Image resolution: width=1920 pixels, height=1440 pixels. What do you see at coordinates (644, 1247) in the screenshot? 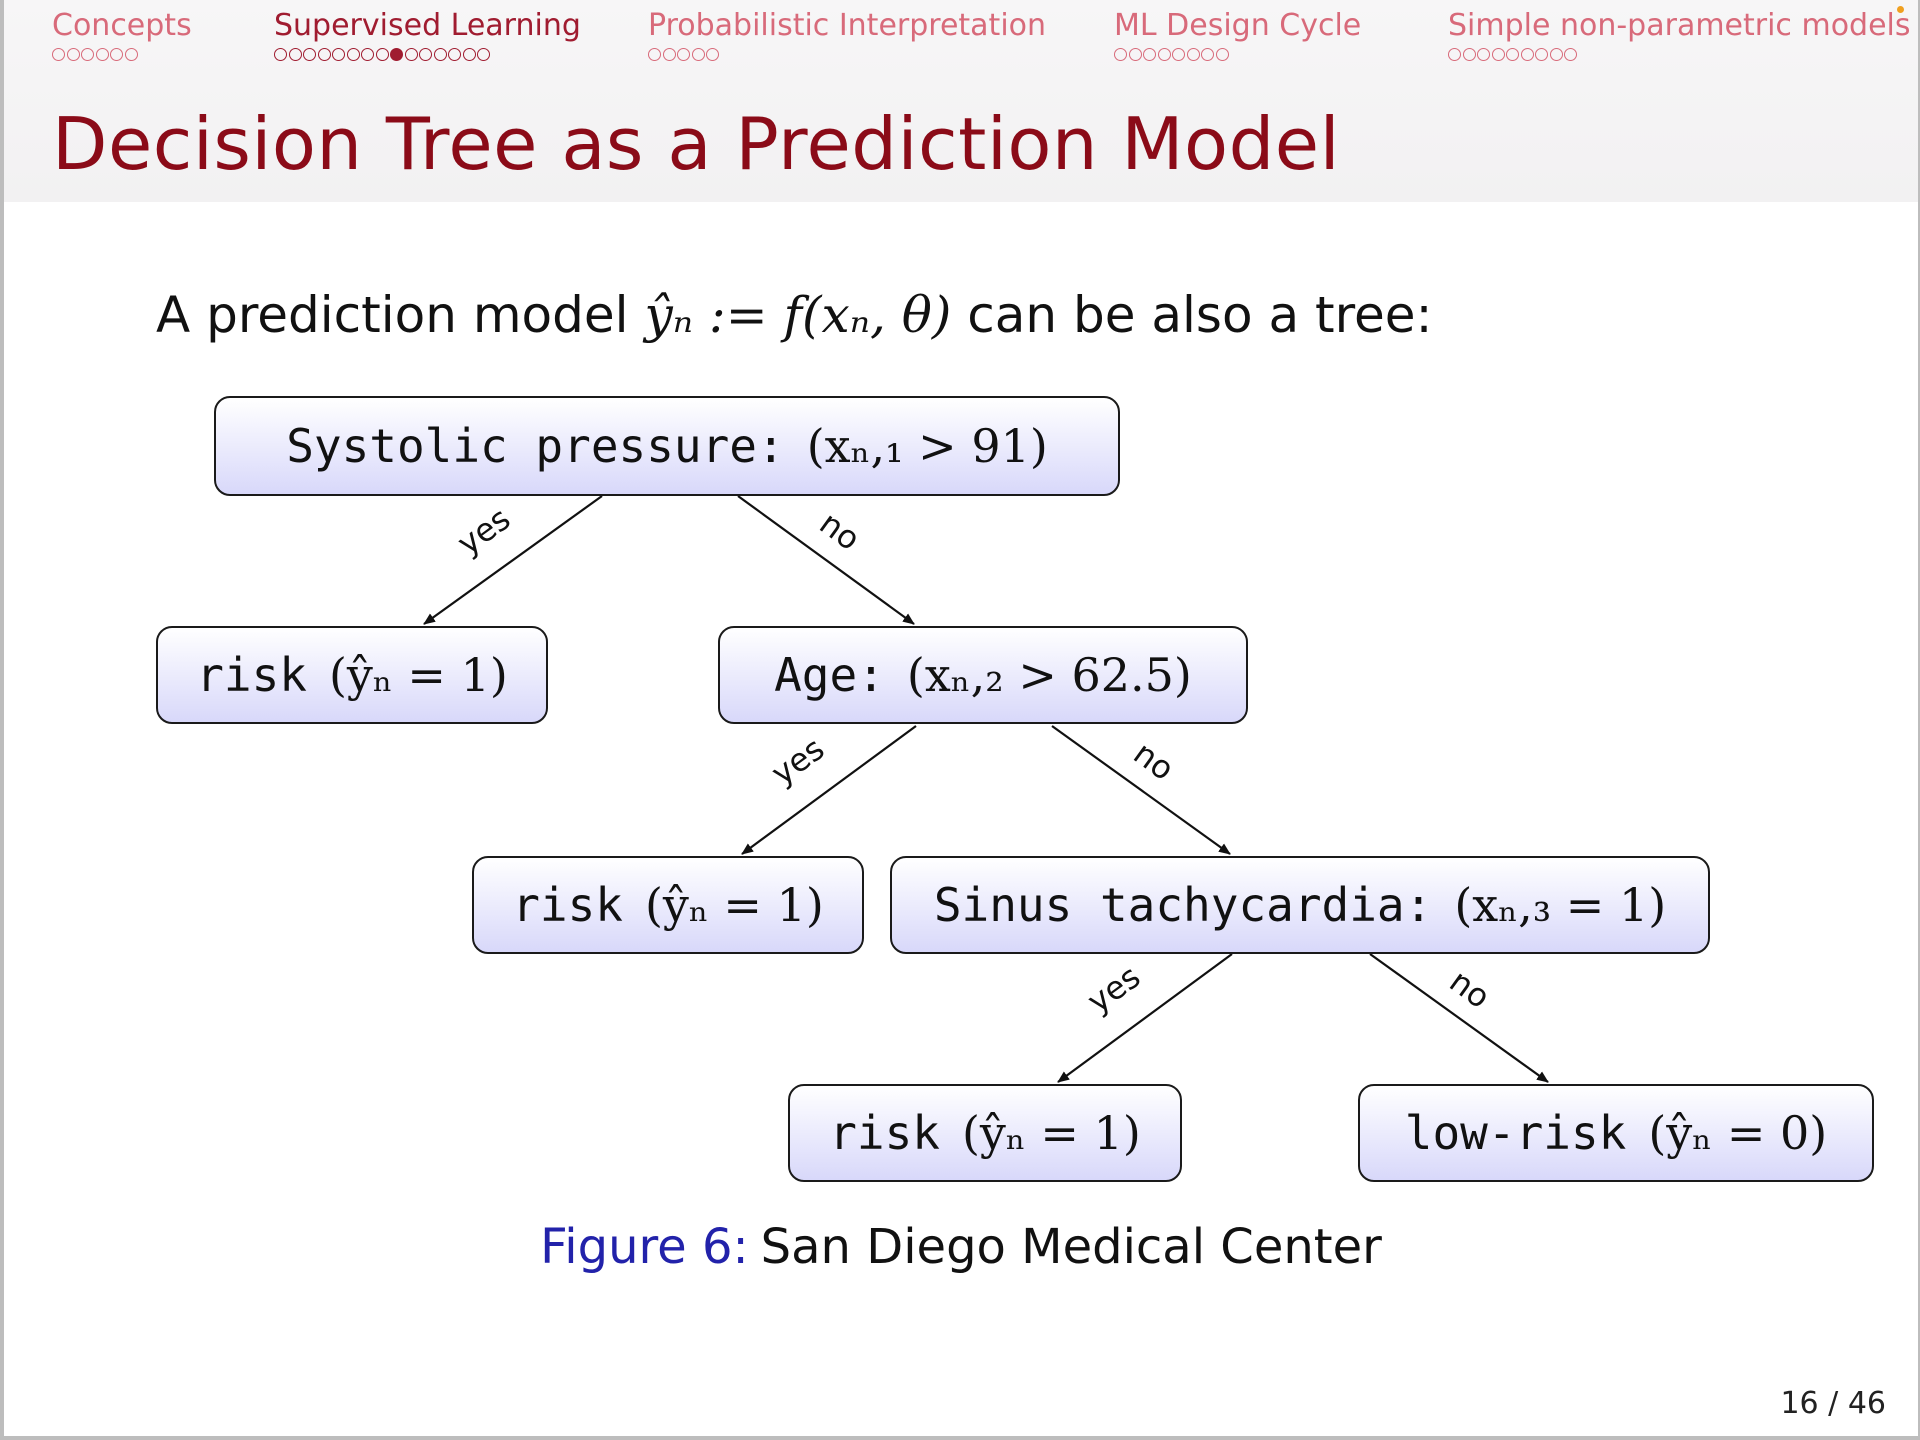
I see `figure-number: Figure 6:` at bounding box center [644, 1247].